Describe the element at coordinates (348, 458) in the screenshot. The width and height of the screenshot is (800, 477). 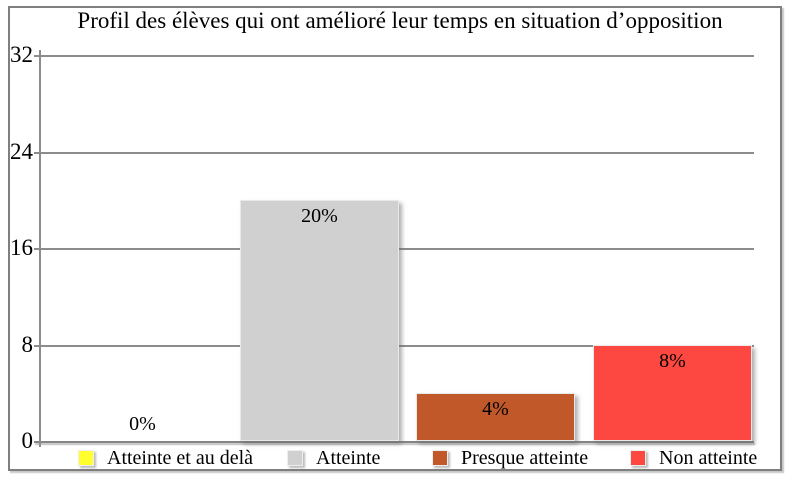
I see `legend-label: Atteinte` at that location.